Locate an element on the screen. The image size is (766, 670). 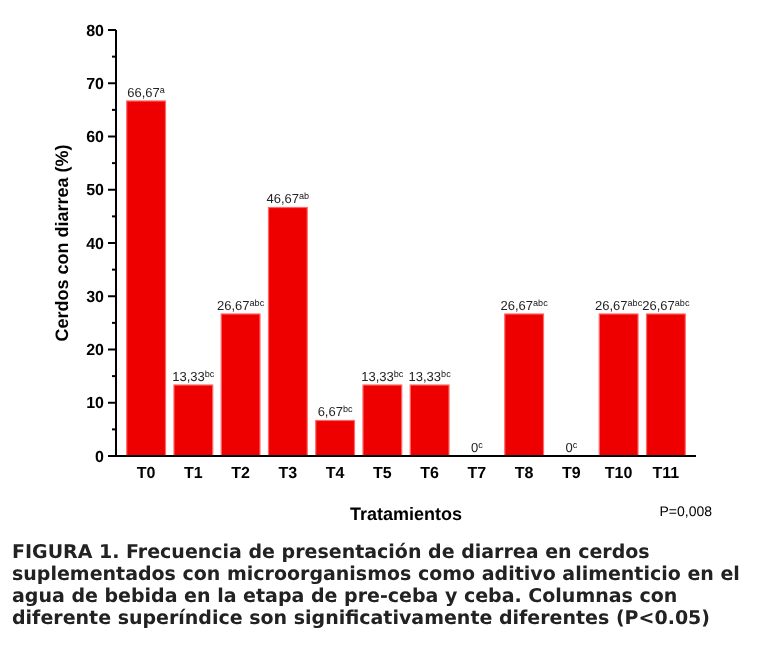
y-axis-title: Cerdos con diarrea (%) is located at coordinates (62, 243).